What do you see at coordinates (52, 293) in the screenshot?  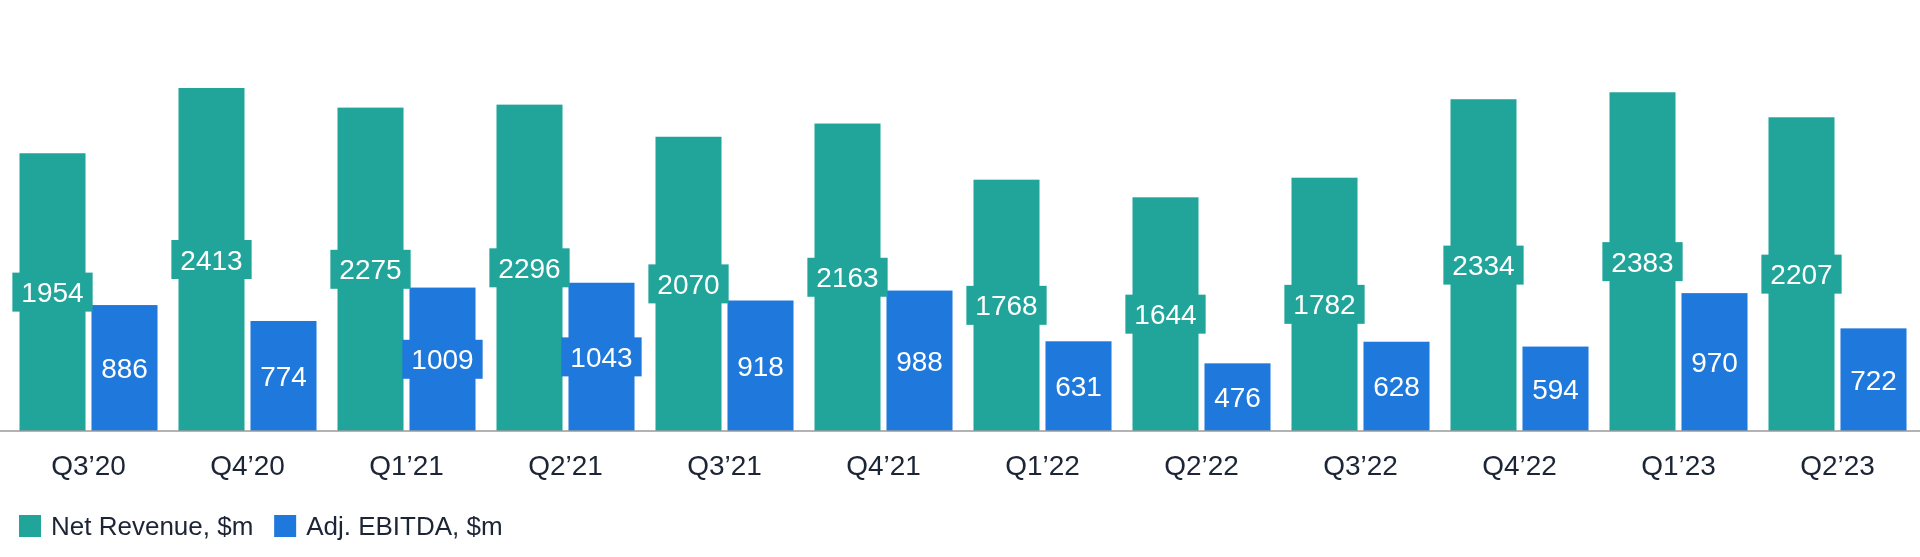 I see `data-label: 1954` at bounding box center [52, 293].